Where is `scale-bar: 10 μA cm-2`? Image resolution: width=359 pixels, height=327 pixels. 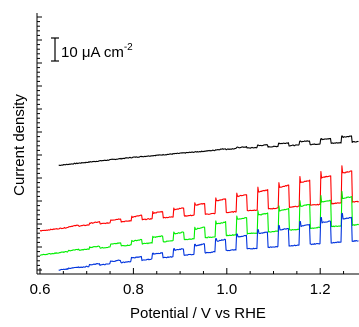
scale-bar: 10 μA cm-2 is located at coordinates (92, 49).